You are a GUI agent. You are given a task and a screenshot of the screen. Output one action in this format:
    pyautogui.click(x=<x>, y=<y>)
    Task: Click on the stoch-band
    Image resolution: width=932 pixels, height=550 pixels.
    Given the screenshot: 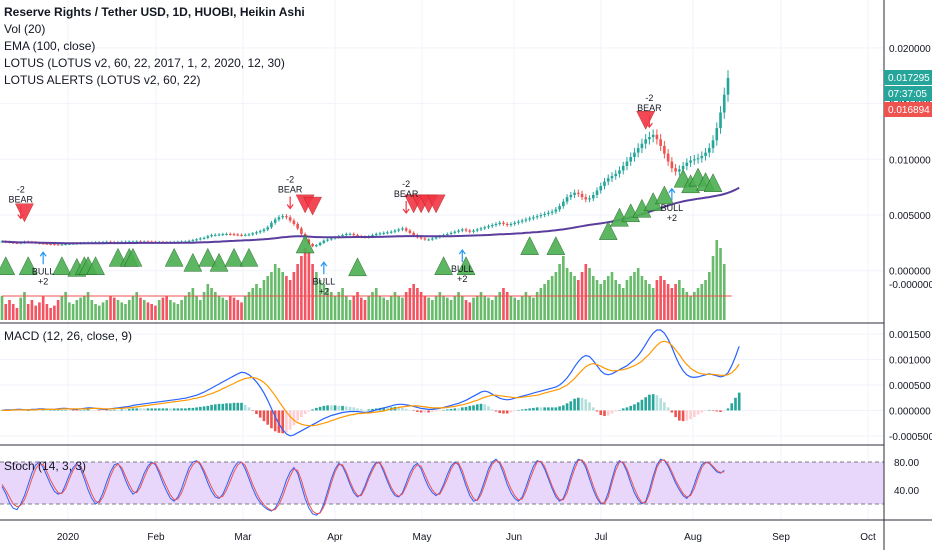 What is the action you would take?
    pyautogui.click(x=442, y=483)
    